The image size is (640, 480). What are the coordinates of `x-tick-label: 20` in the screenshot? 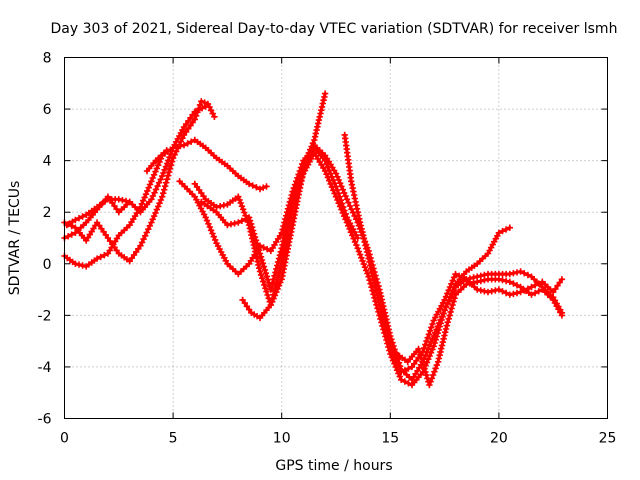 It's located at (499, 439).